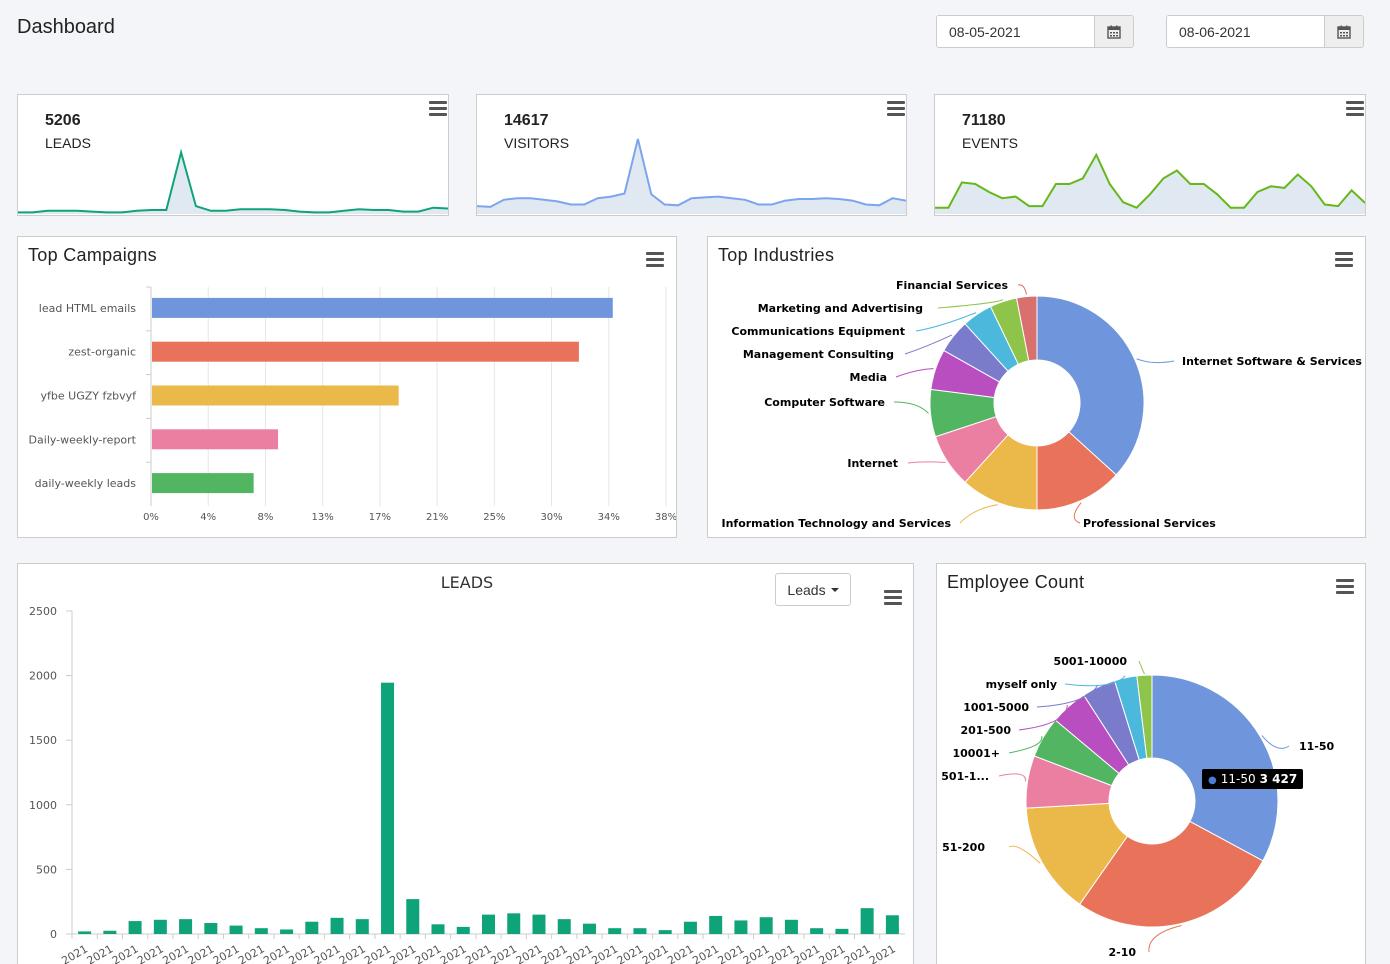 Image resolution: width=1390 pixels, height=964 pixels. Describe the element at coordinates (840, 308) in the screenshot. I see `slice-label: Marketing and Advertising` at that location.